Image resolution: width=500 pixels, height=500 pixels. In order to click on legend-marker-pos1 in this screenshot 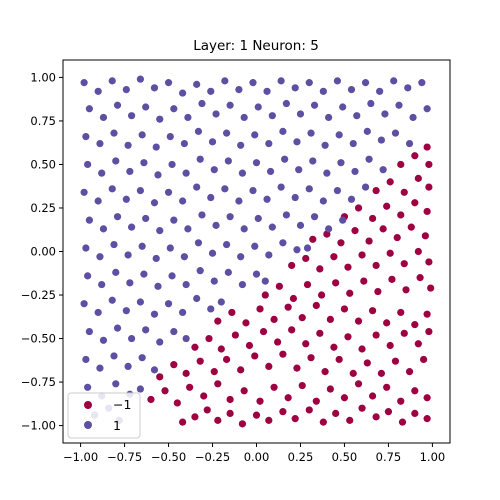, I will do `click(88, 425)`.